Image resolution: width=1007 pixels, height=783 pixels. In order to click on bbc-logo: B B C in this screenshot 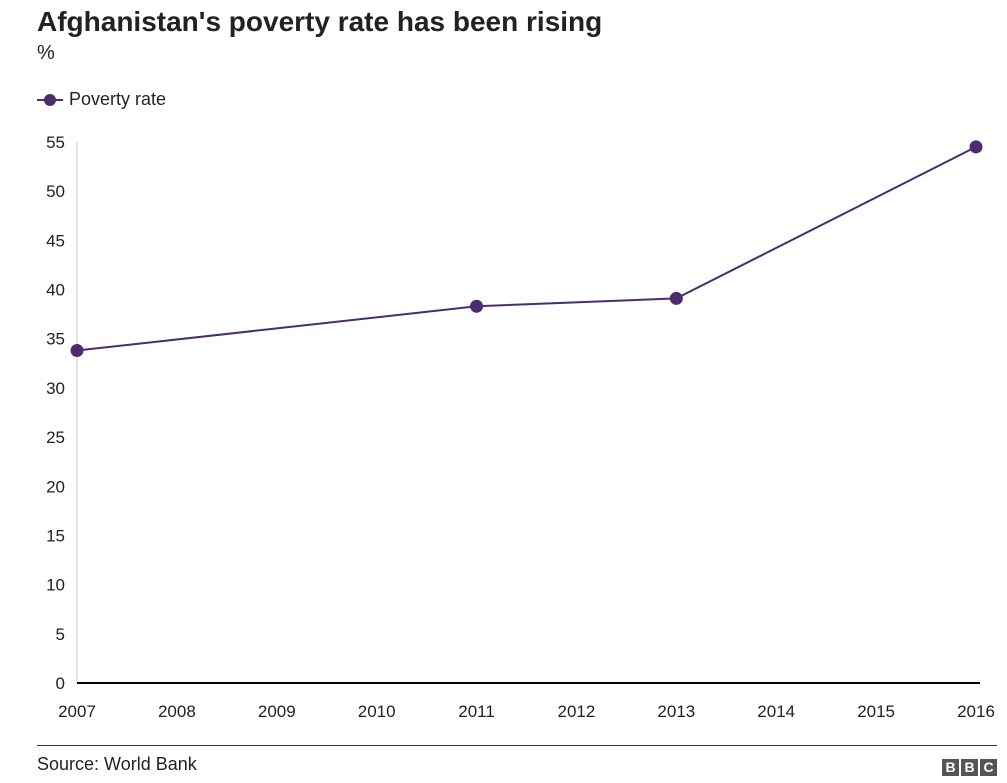, I will do `click(969, 767)`.